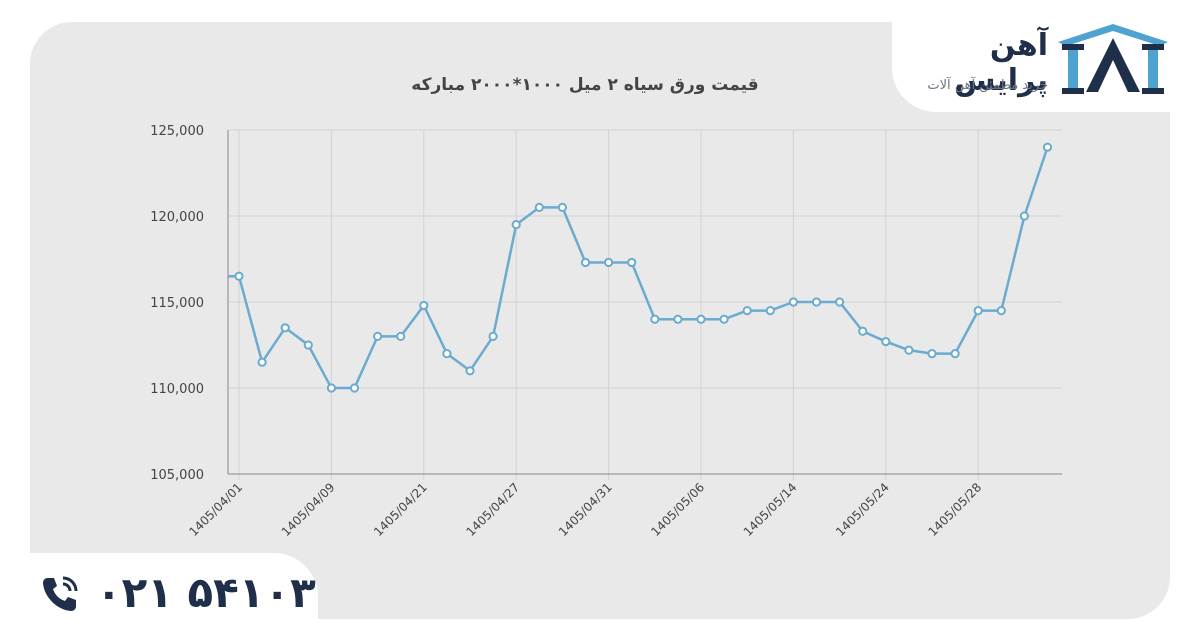  What do you see at coordinates (585, 509) in the screenshot?
I see `x-tick-label: 1405/04/31` at bounding box center [585, 509].